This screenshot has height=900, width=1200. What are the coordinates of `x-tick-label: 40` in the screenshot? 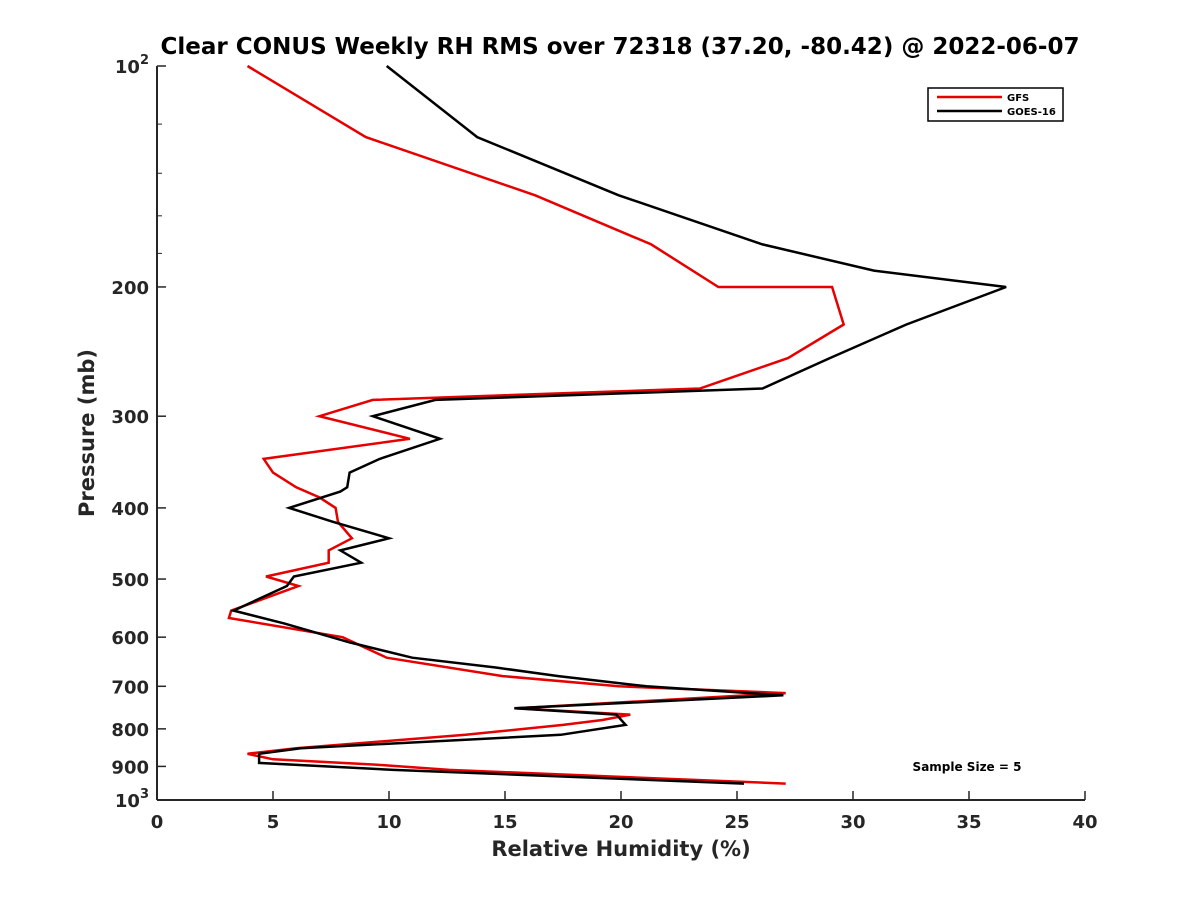 It's located at (1084, 822).